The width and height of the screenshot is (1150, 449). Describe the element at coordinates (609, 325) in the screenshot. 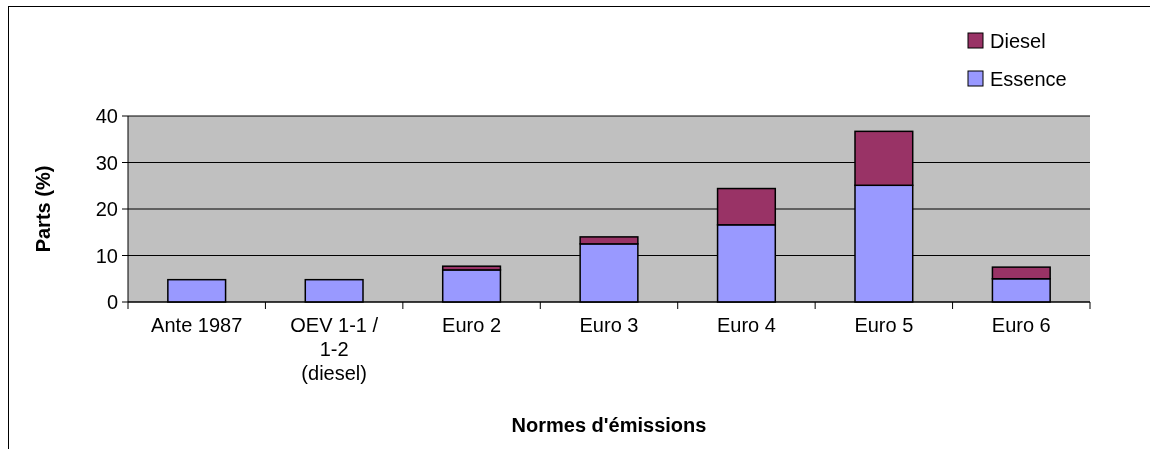

I see `x-tick-label: Euro 3` at that location.